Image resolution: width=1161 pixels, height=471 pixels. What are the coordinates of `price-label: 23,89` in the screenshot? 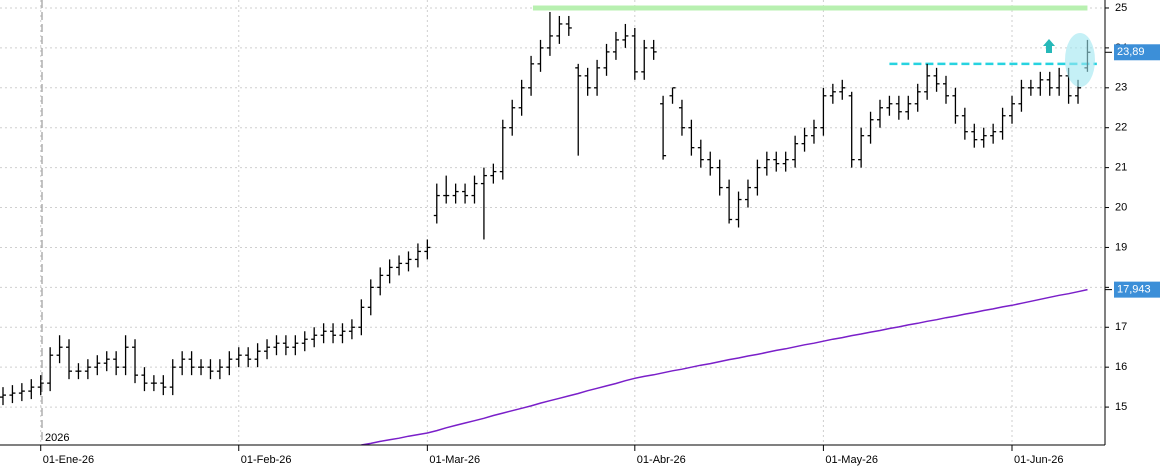 It's located at (1131, 52).